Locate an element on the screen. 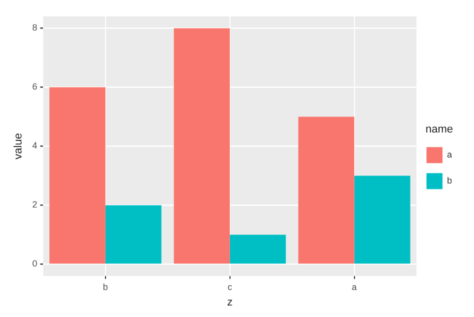  x-tick-label: c is located at coordinates (230, 287).